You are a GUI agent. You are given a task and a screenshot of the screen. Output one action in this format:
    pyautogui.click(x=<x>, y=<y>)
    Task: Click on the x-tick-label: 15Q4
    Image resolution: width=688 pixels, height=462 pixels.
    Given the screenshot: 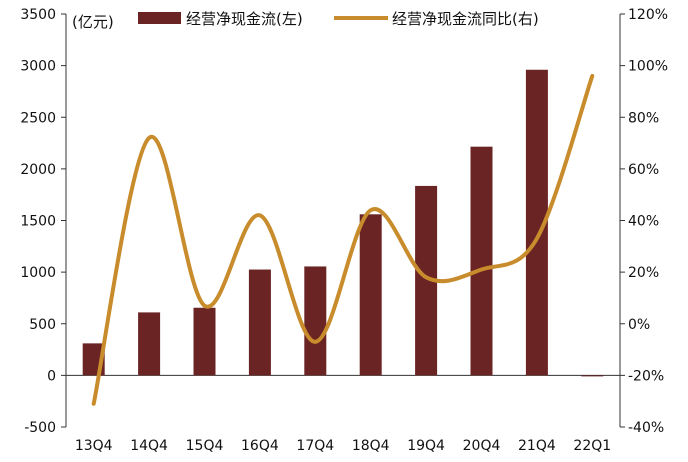 What is the action you would take?
    pyautogui.click(x=205, y=446)
    